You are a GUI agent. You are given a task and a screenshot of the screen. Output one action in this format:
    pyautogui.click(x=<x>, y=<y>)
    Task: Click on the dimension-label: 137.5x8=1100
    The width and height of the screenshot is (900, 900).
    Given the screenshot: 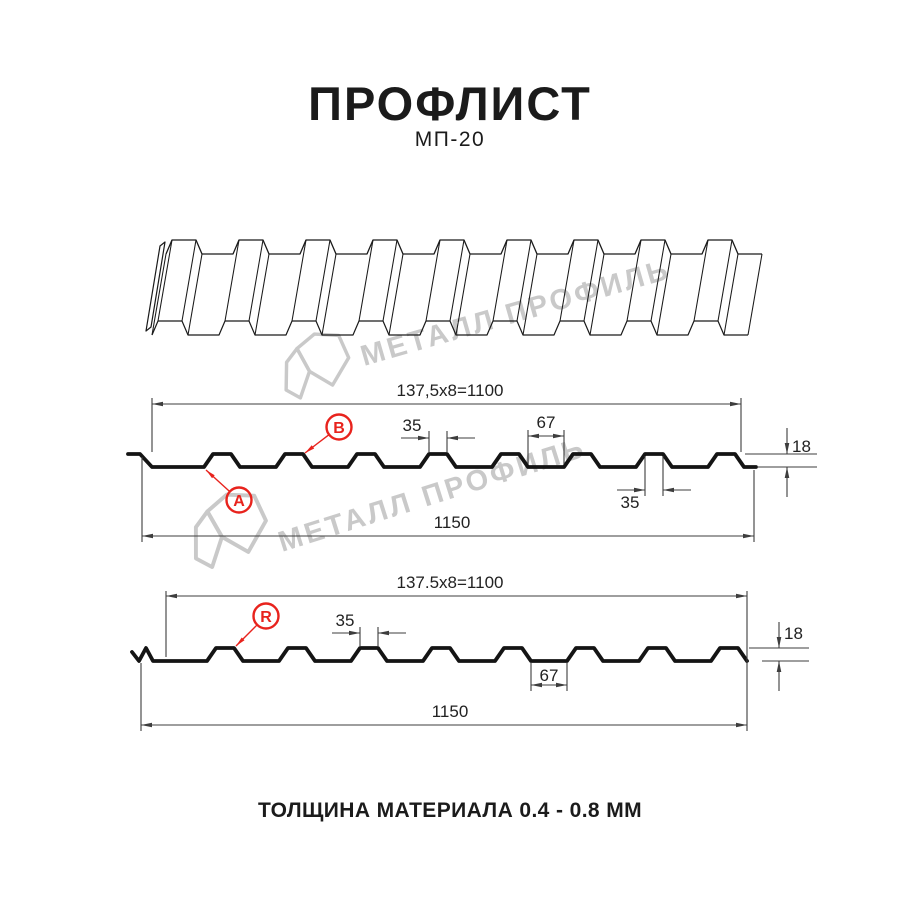 What is the action you would take?
    pyautogui.click(x=450, y=582)
    